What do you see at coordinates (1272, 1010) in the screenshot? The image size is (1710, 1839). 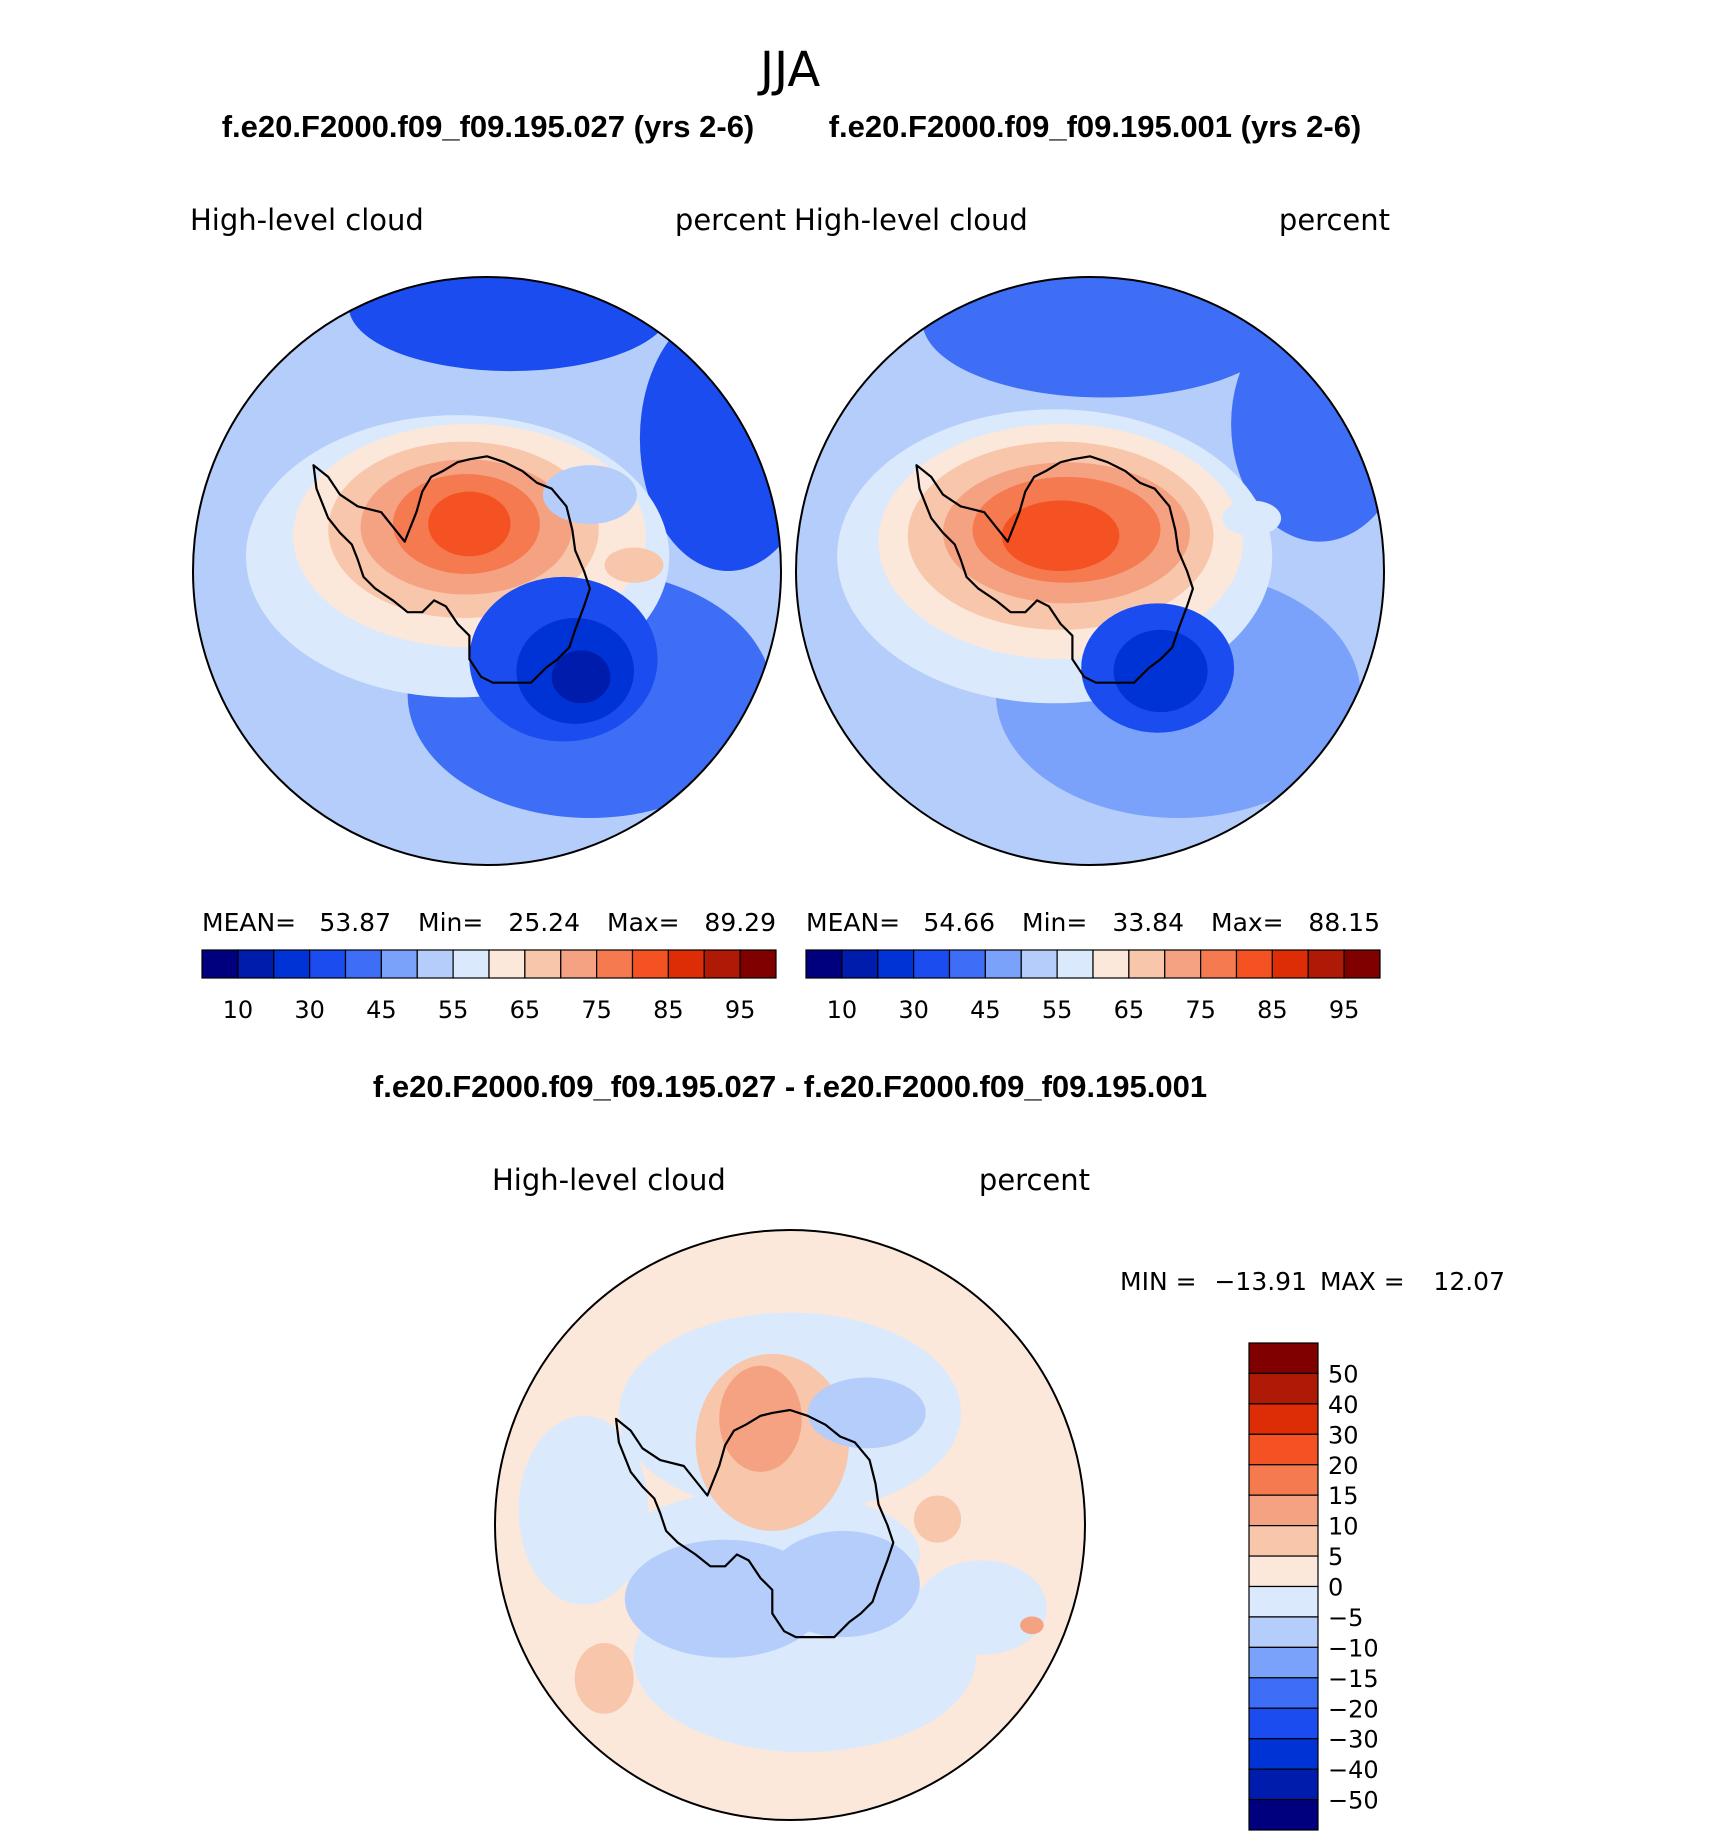 I see `panel-b-colorbar-tick-label: 85` at bounding box center [1272, 1010].